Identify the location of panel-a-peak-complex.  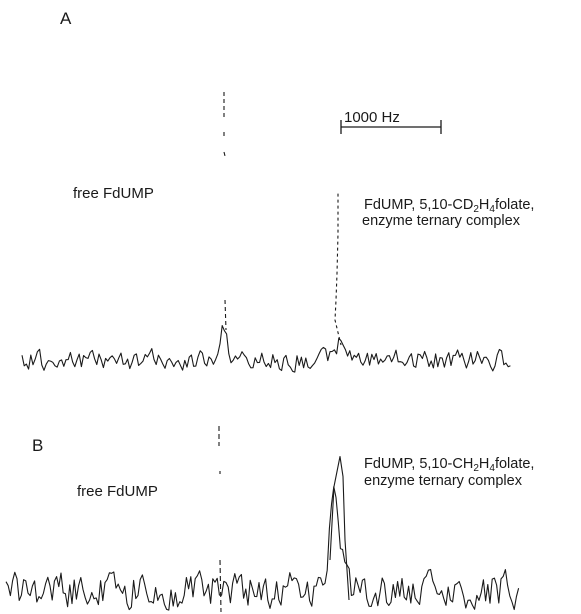
(338, 269).